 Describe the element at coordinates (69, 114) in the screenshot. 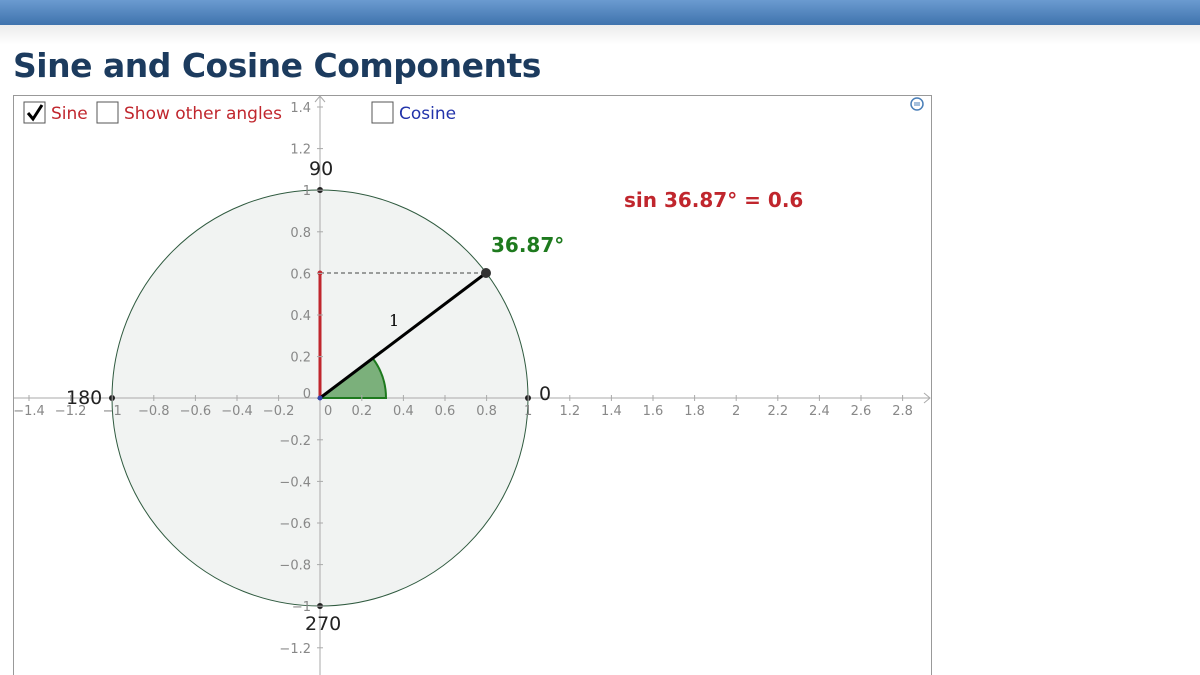

I see `checkbox-label: Sine` at that location.